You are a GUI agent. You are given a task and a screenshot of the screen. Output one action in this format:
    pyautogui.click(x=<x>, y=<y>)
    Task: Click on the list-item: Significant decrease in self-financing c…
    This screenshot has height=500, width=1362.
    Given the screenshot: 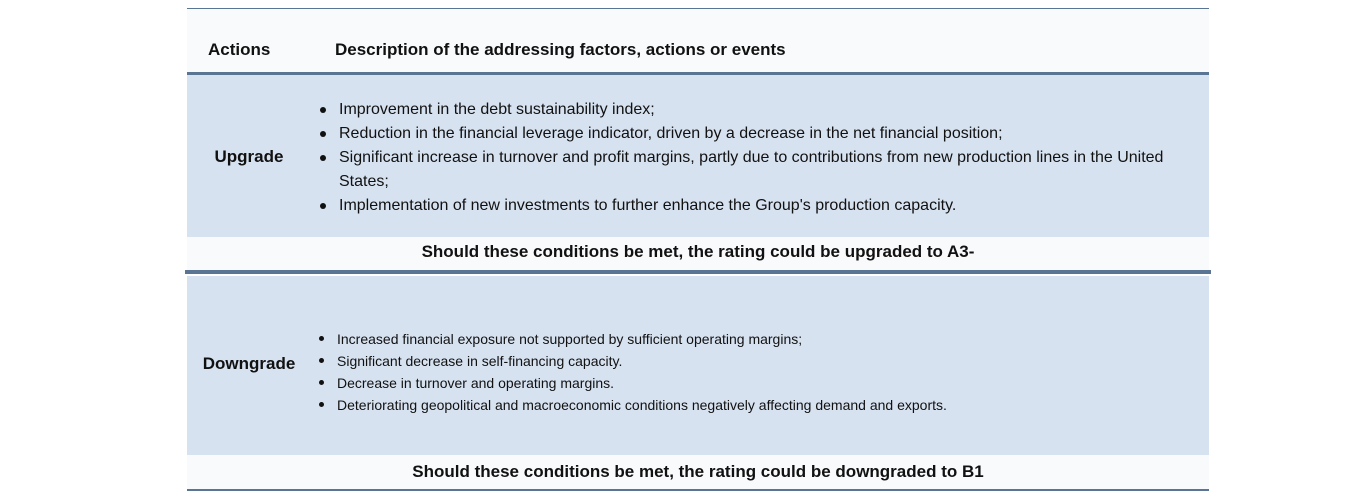 What is the action you would take?
    pyautogui.click(x=748, y=361)
    